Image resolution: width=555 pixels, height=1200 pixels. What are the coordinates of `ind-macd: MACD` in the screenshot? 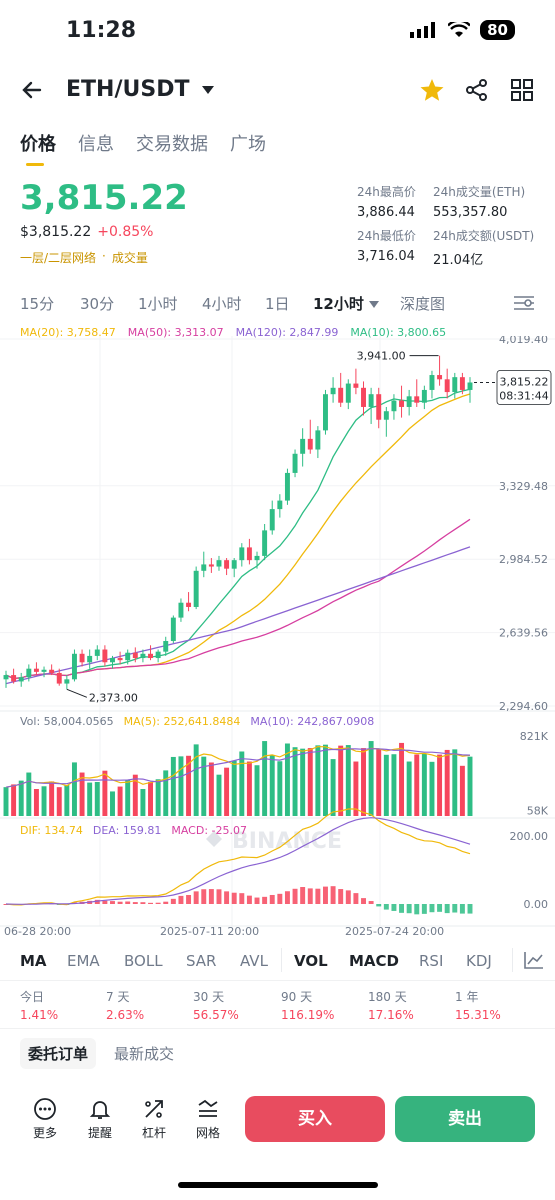 It's located at (374, 961).